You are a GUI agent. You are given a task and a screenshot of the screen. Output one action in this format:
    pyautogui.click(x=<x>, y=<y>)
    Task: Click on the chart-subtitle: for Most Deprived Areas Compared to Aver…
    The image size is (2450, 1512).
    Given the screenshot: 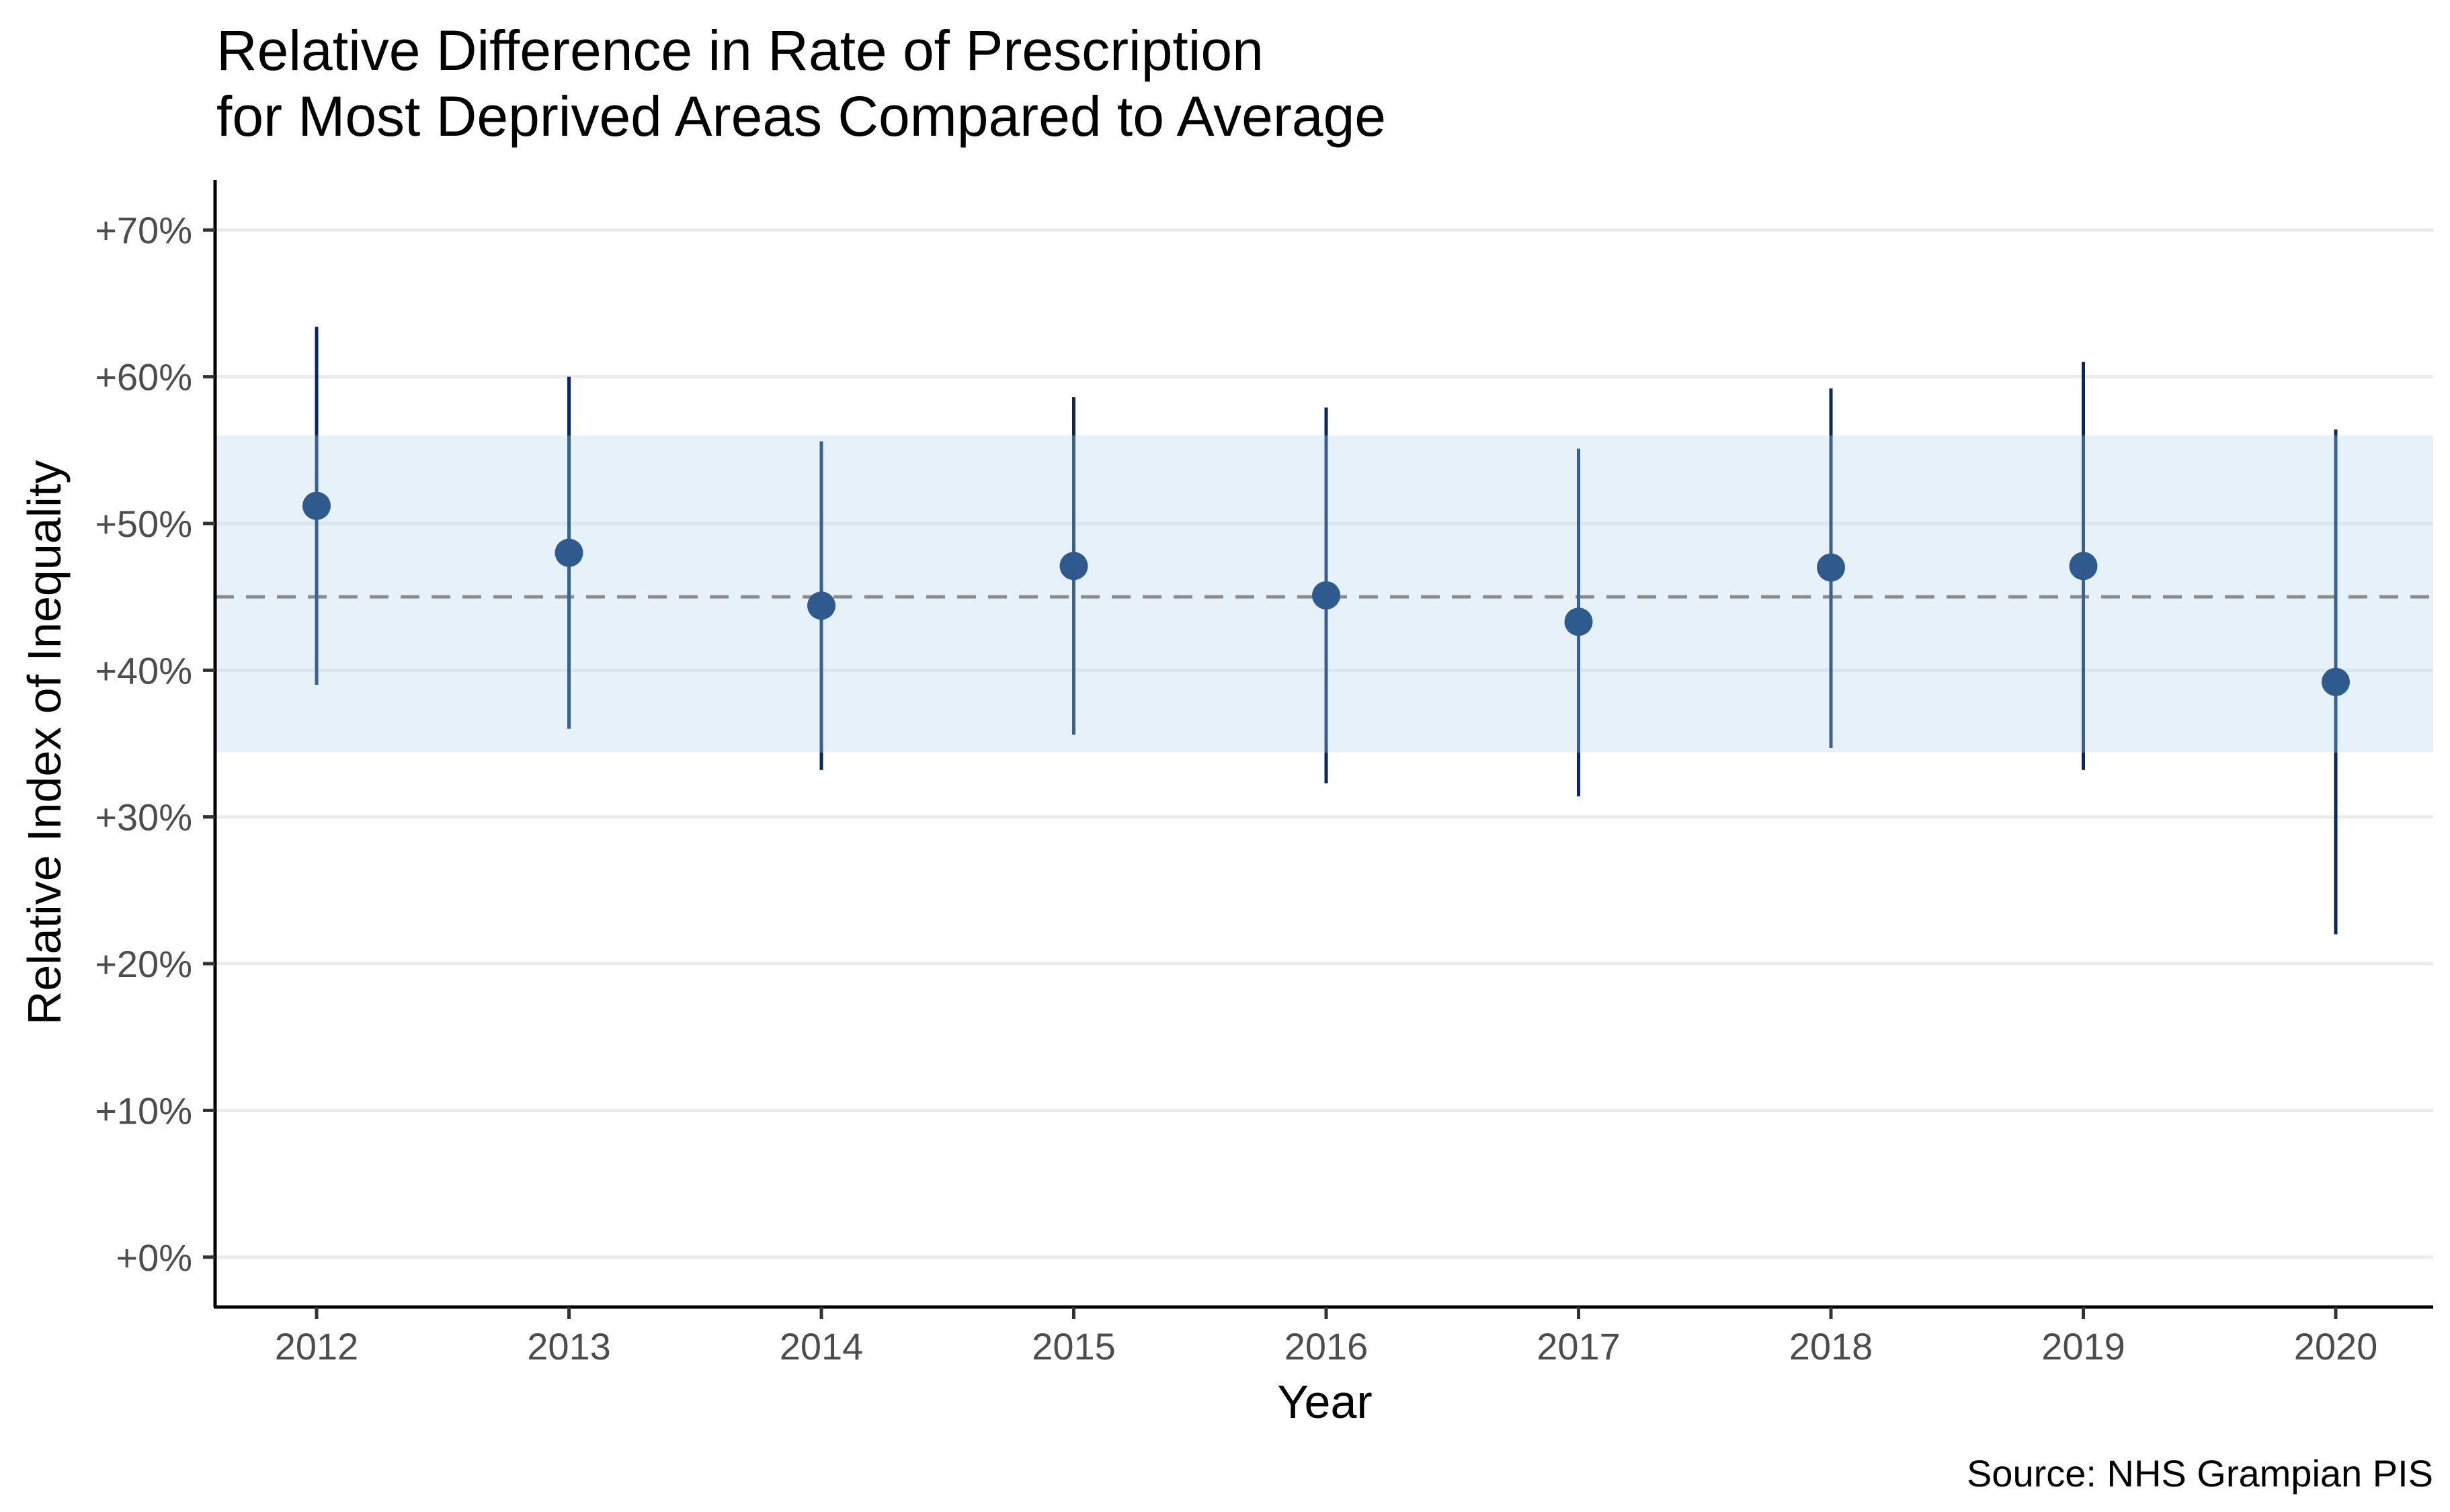 What is the action you would take?
    pyautogui.click(x=801, y=117)
    